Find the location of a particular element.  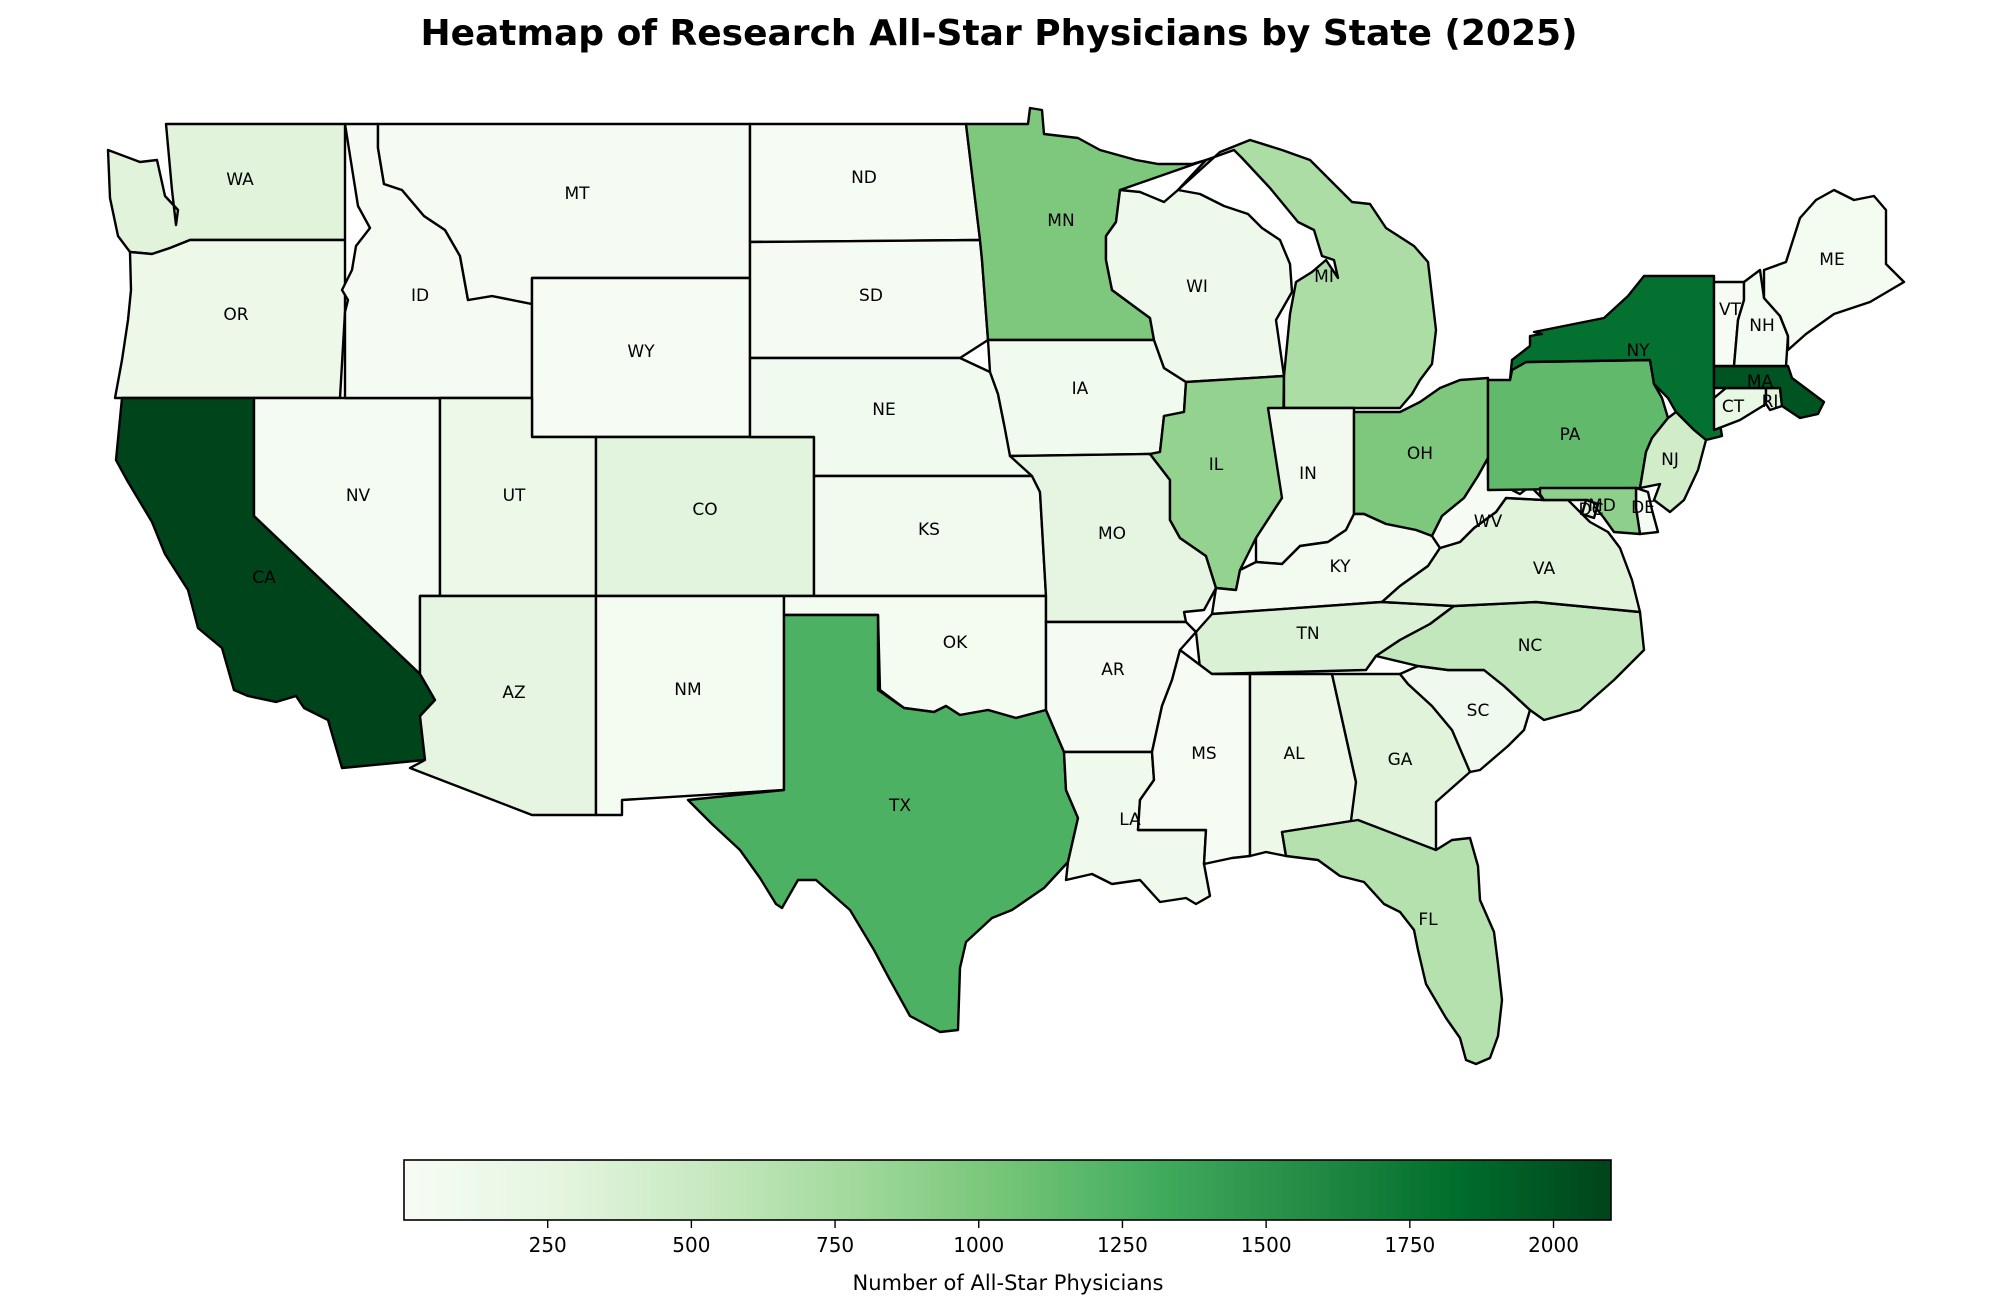

state-label-ny: NY is located at coordinates (1638, 351).